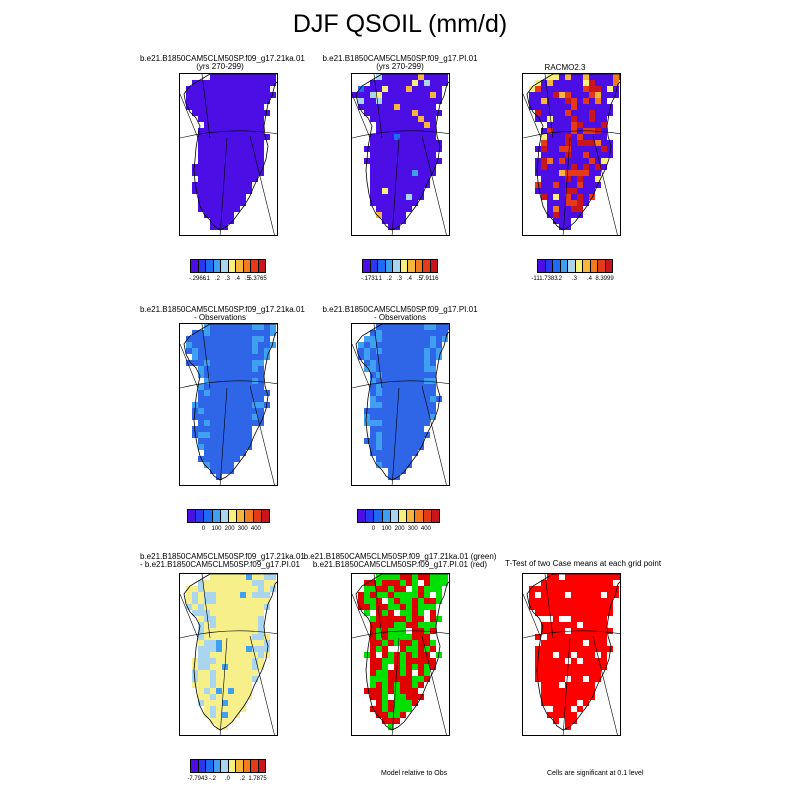  I want to click on graticule-line, so click(434, 435).